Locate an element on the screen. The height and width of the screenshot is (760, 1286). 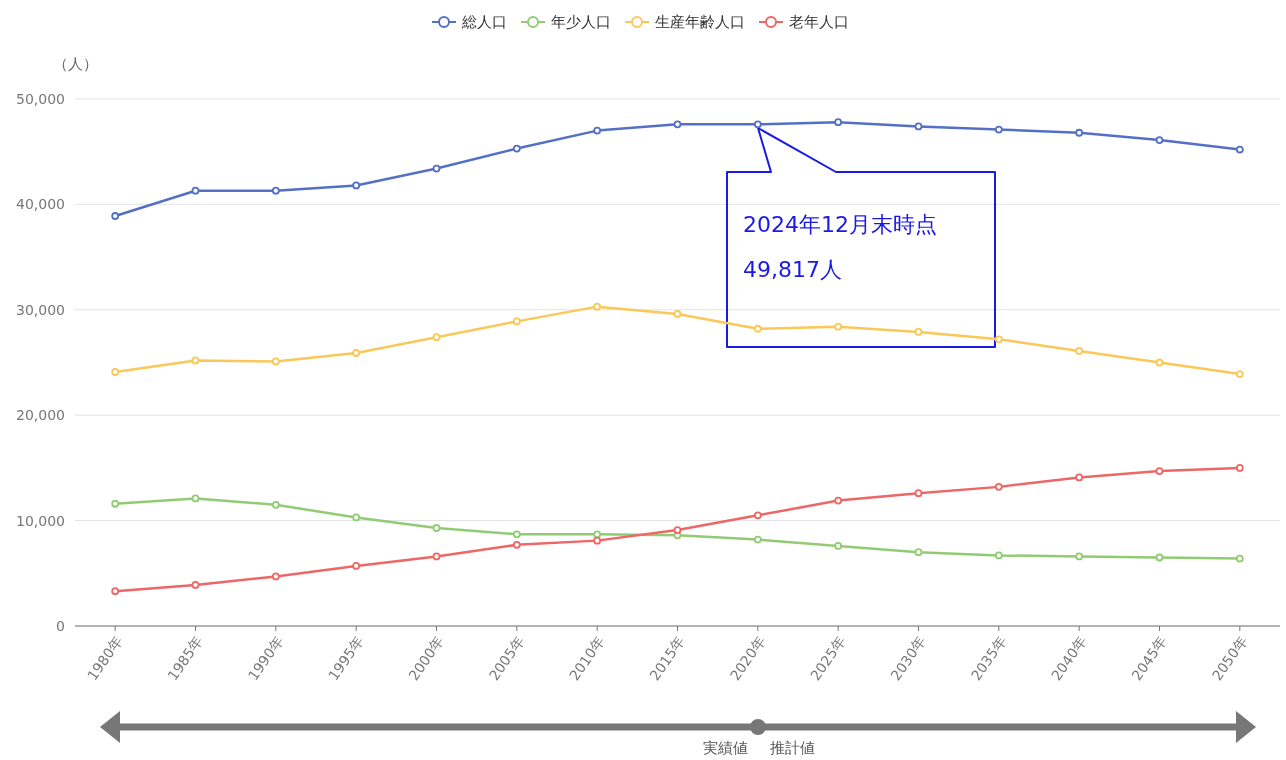
legend-label: 老年人口 is located at coordinates (819, 22).